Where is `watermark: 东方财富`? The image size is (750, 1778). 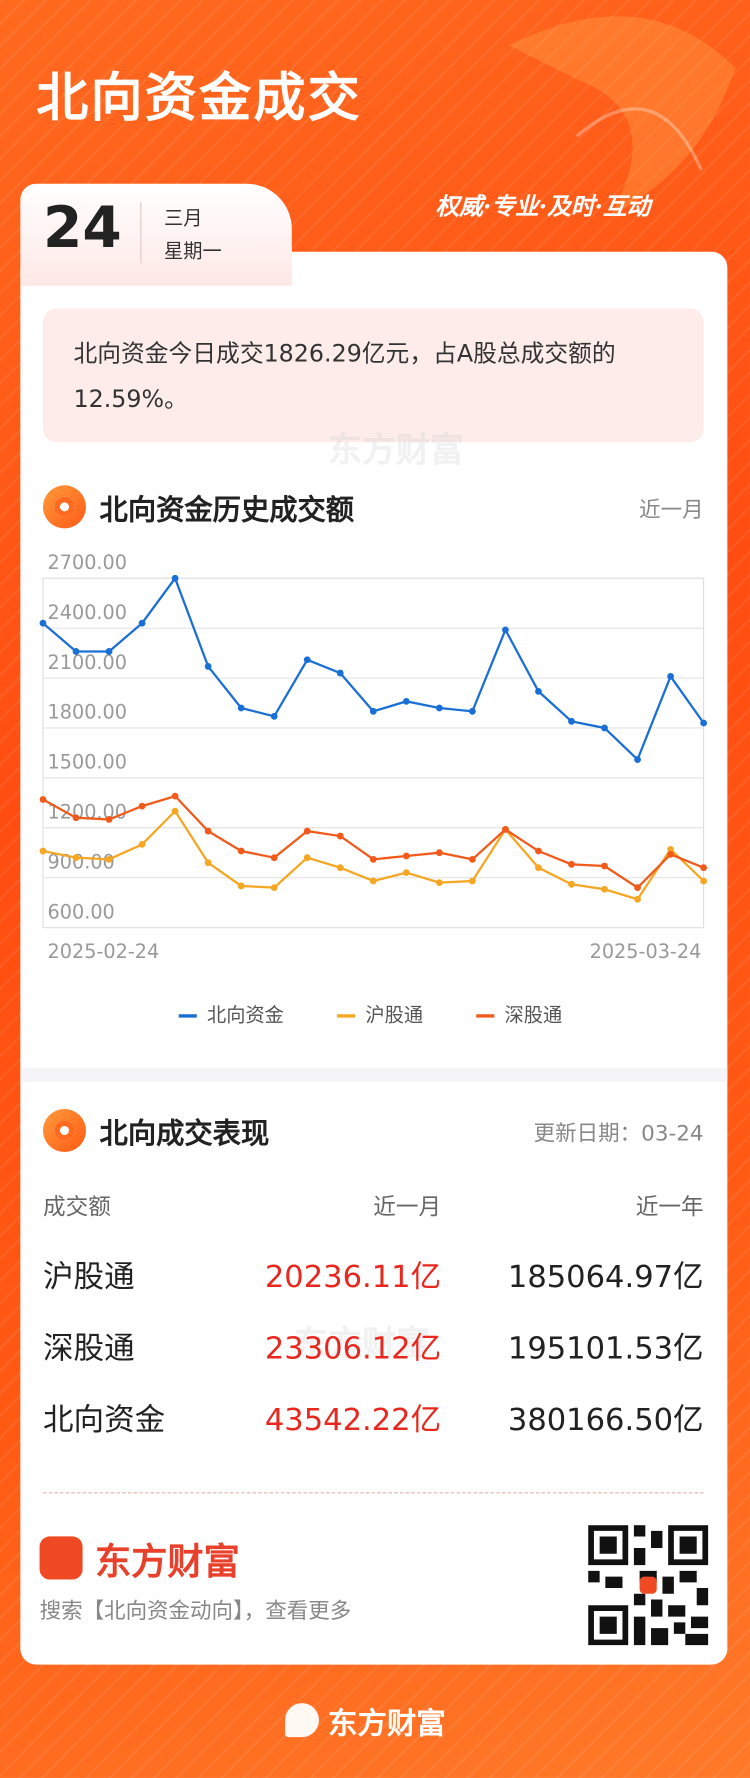
watermark: 东方财富 is located at coordinates (396, 450).